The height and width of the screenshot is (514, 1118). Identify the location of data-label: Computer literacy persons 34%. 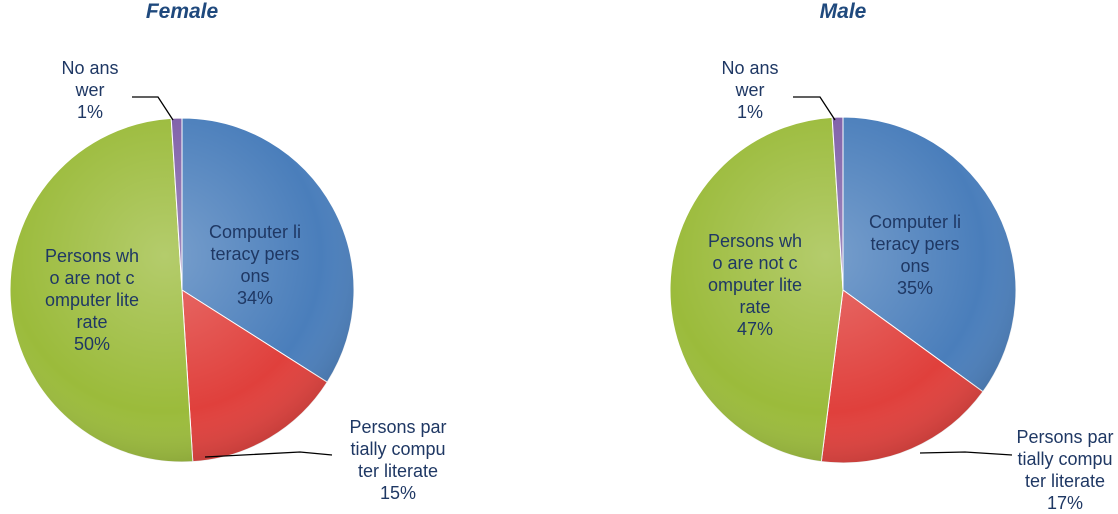
(255, 265).